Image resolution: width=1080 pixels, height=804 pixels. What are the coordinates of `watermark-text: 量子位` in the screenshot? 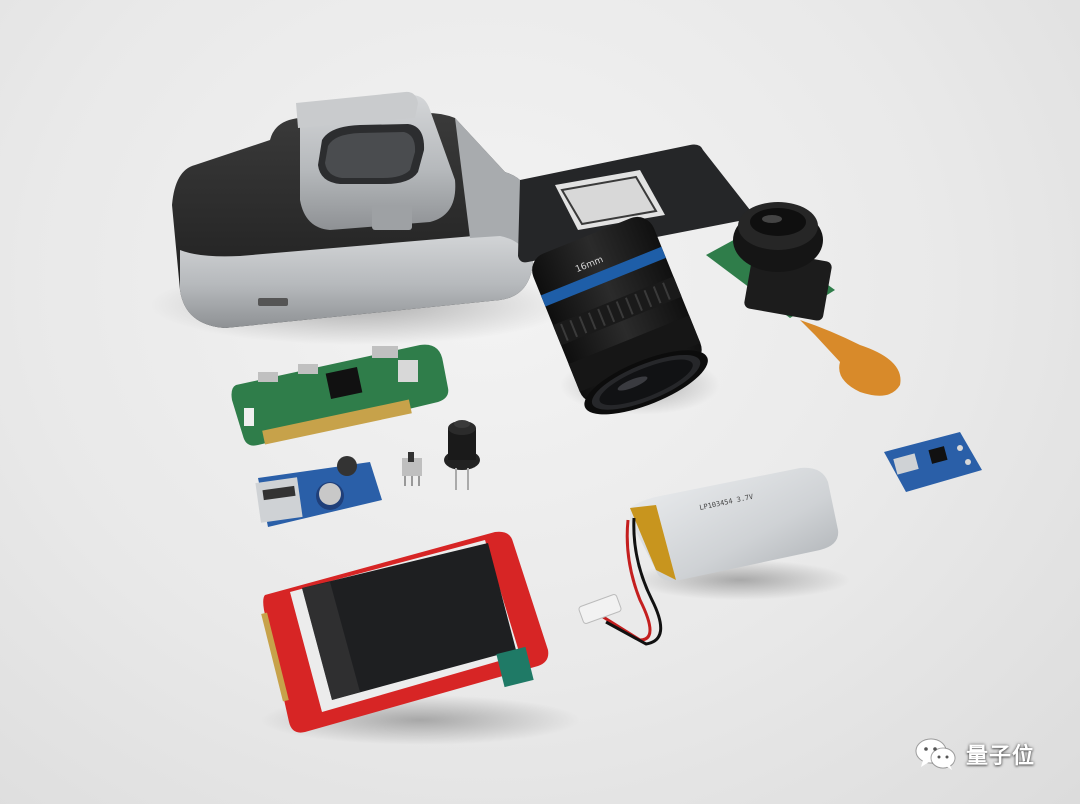 It's located at (1001, 756).